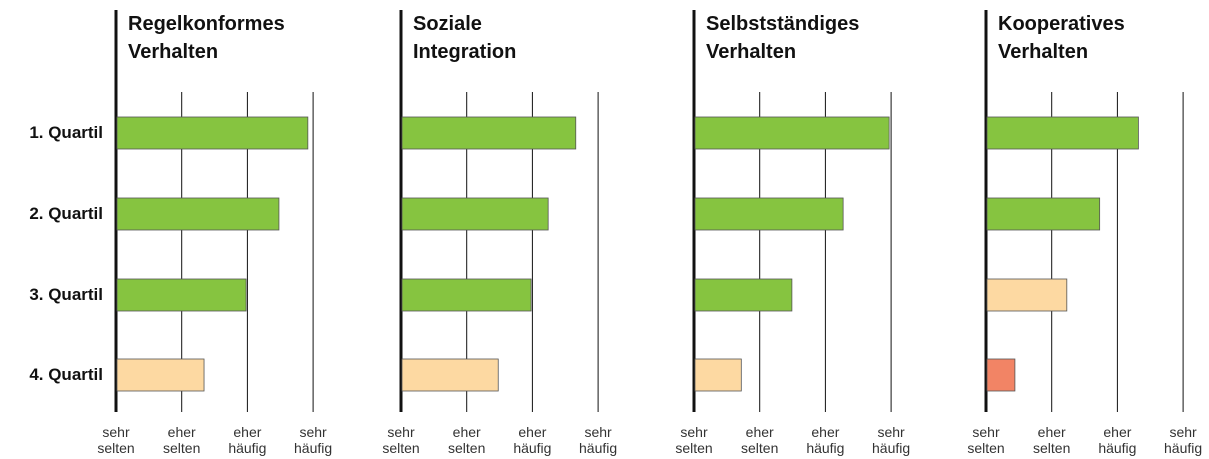 The image size is (1209, 459). Describe the element at coordinates (66, 132) in the screenshot. I see `row-label: 1. Quartil` at that location.